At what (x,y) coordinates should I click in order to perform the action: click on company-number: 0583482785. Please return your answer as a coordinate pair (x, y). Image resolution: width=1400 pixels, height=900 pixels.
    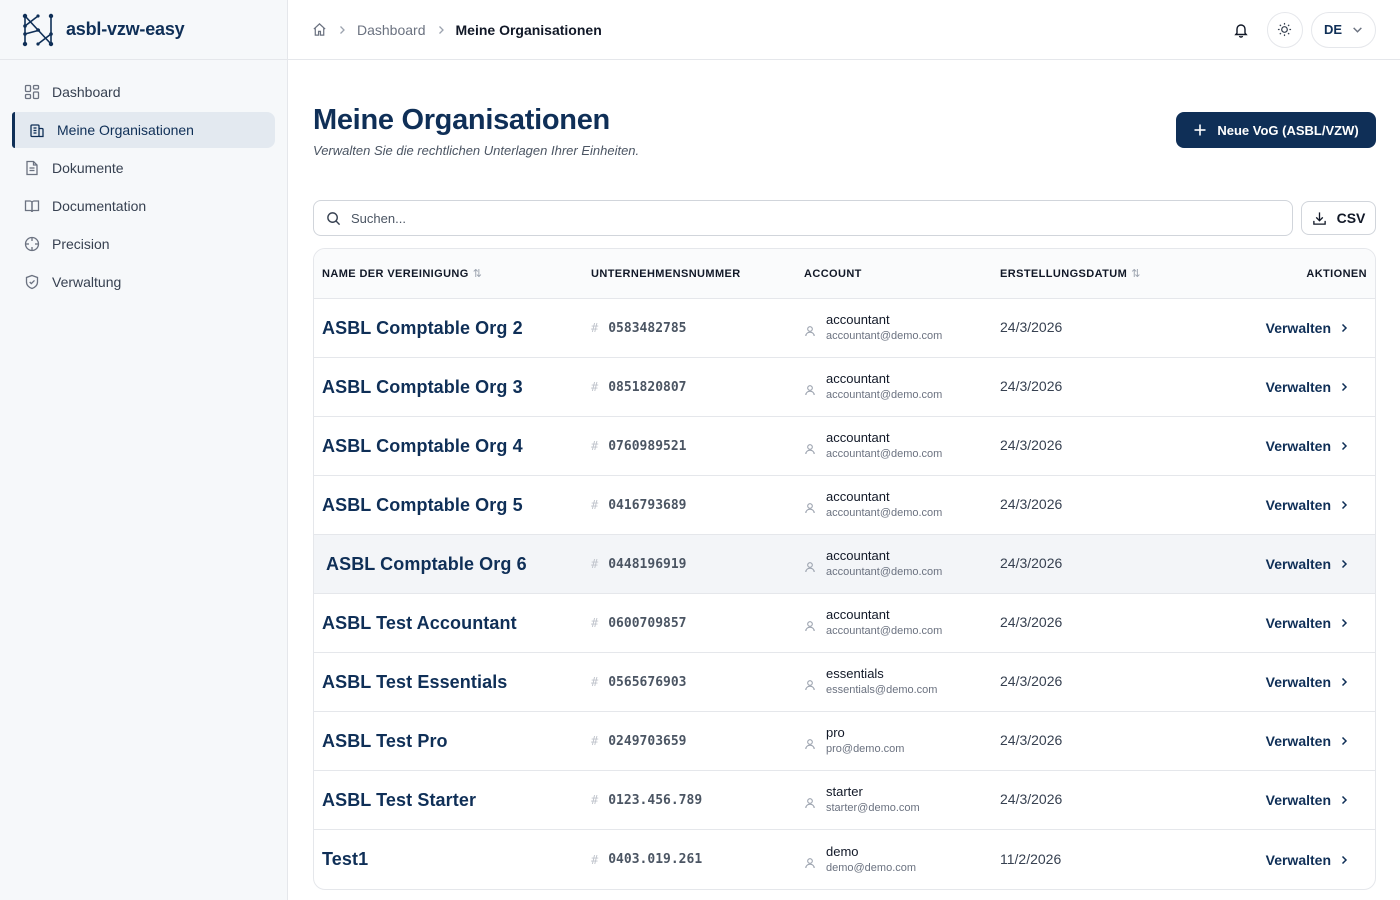
    Looking at the image, I should click on (647, 328).